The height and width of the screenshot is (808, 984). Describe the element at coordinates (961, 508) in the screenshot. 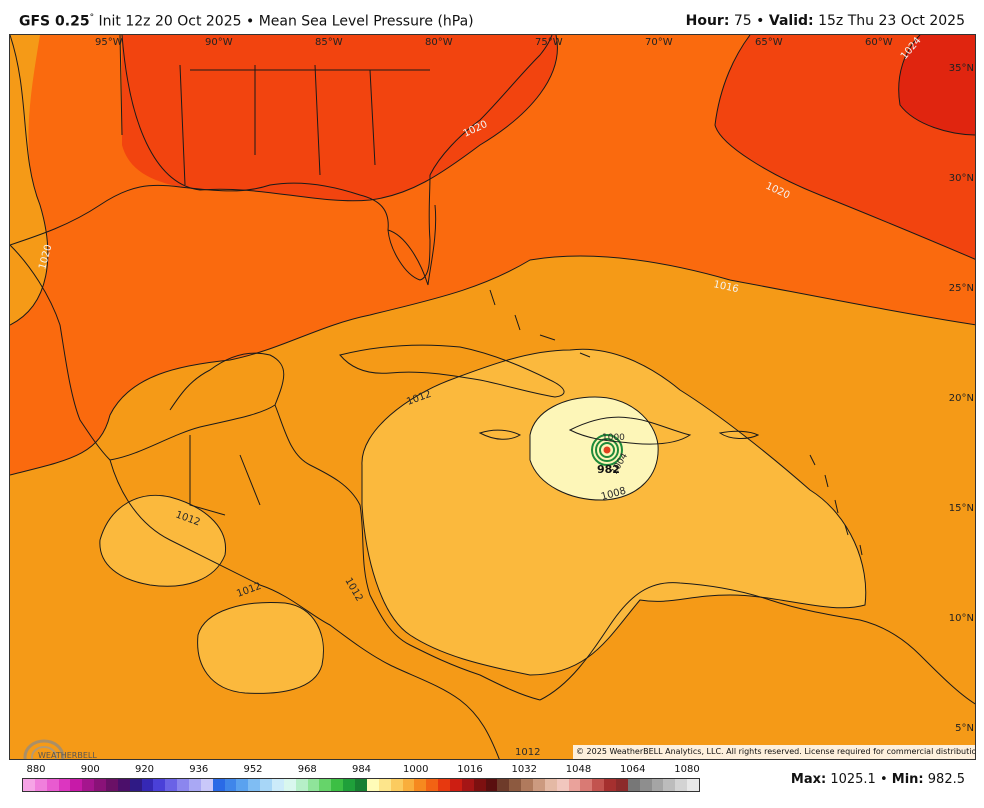

I see `lat-label: 15°N` at that location.